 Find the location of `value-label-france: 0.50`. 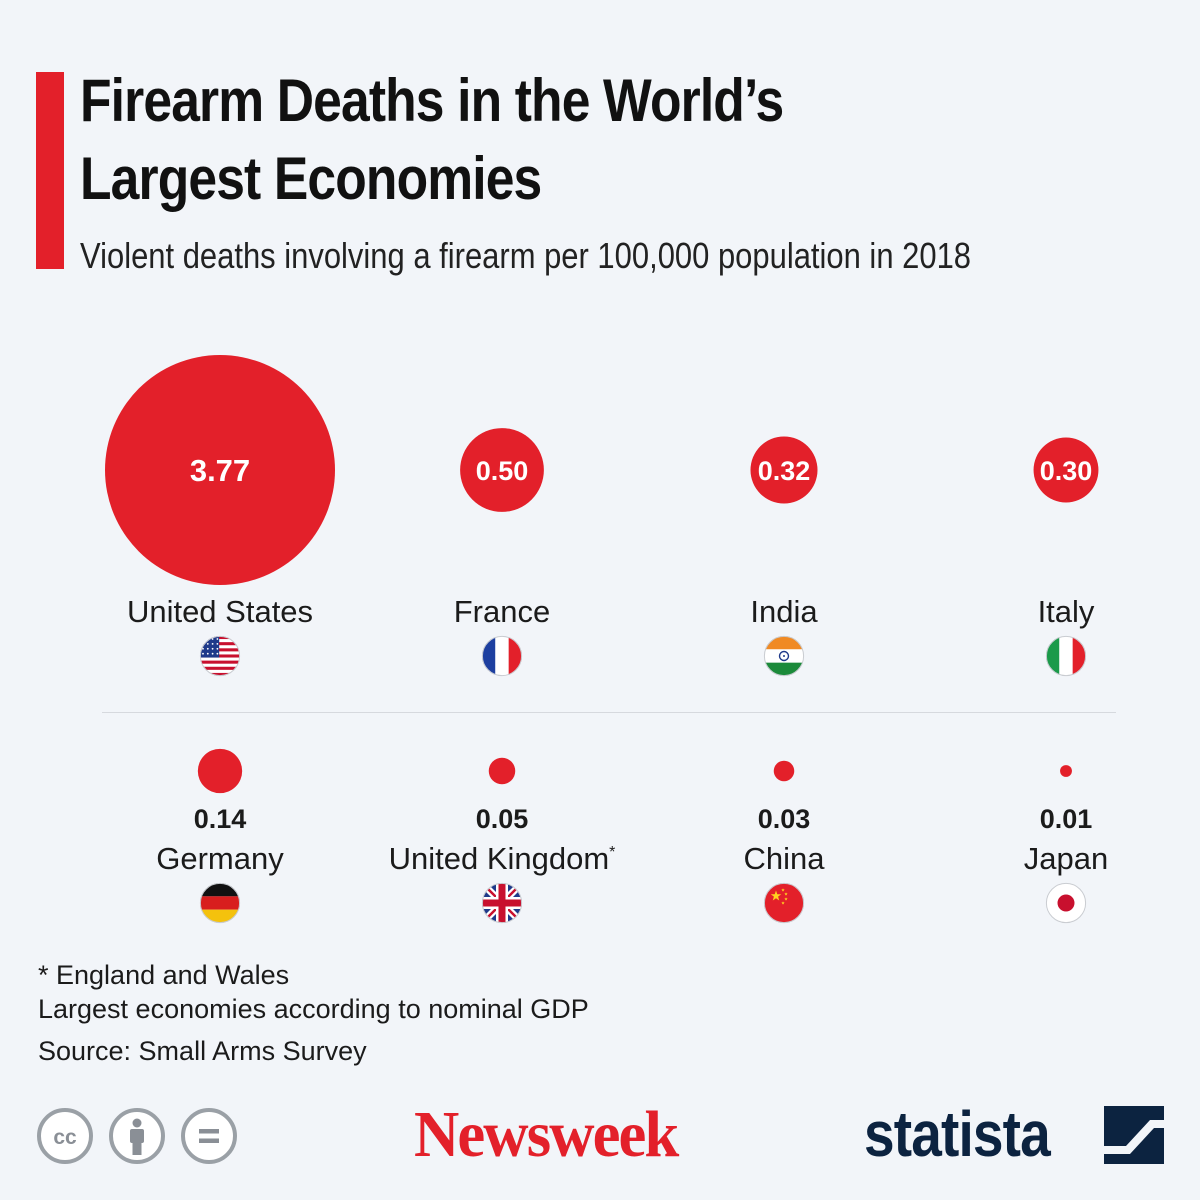

value-label-france: 0.50 is located at coordinates (502, 471).